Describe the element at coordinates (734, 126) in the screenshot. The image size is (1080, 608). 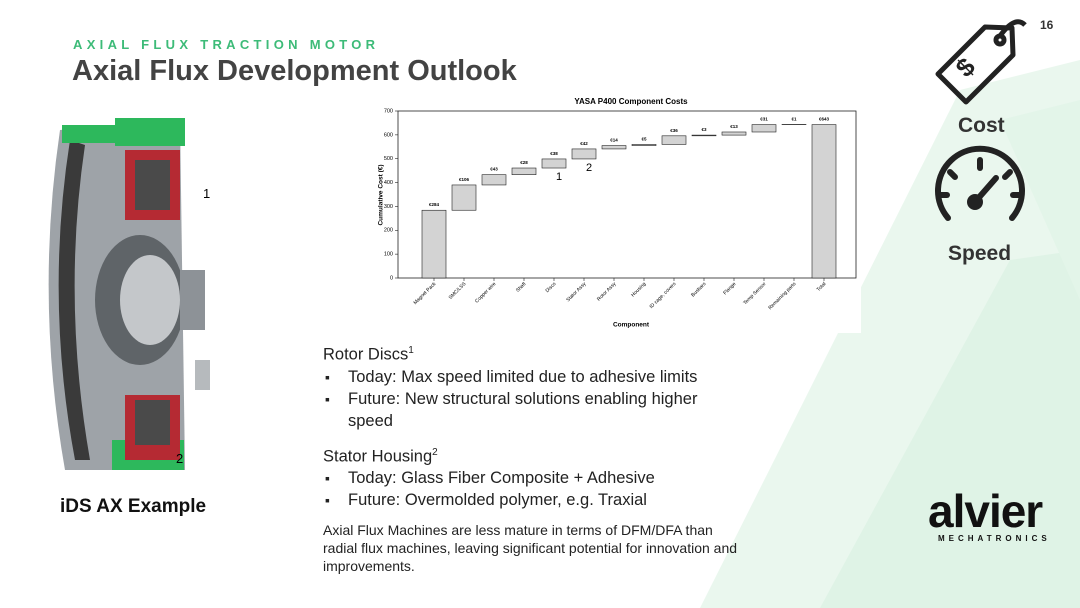
I see `value-label: €13` at that location.